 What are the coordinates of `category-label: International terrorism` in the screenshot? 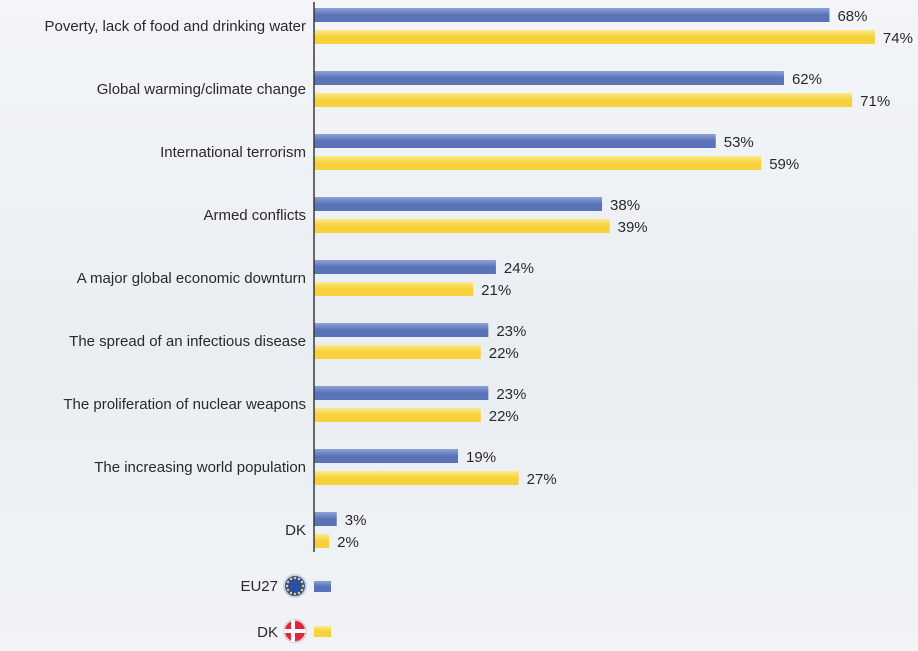 It's located at (233, 152).